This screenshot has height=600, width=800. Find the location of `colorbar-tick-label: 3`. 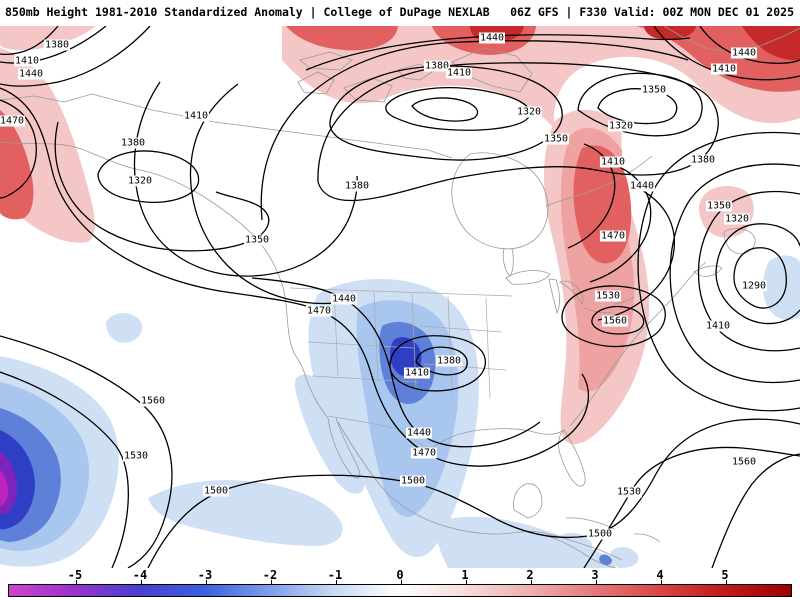

colorbar-tick-label: 3 is located at coordinates (595, 575).